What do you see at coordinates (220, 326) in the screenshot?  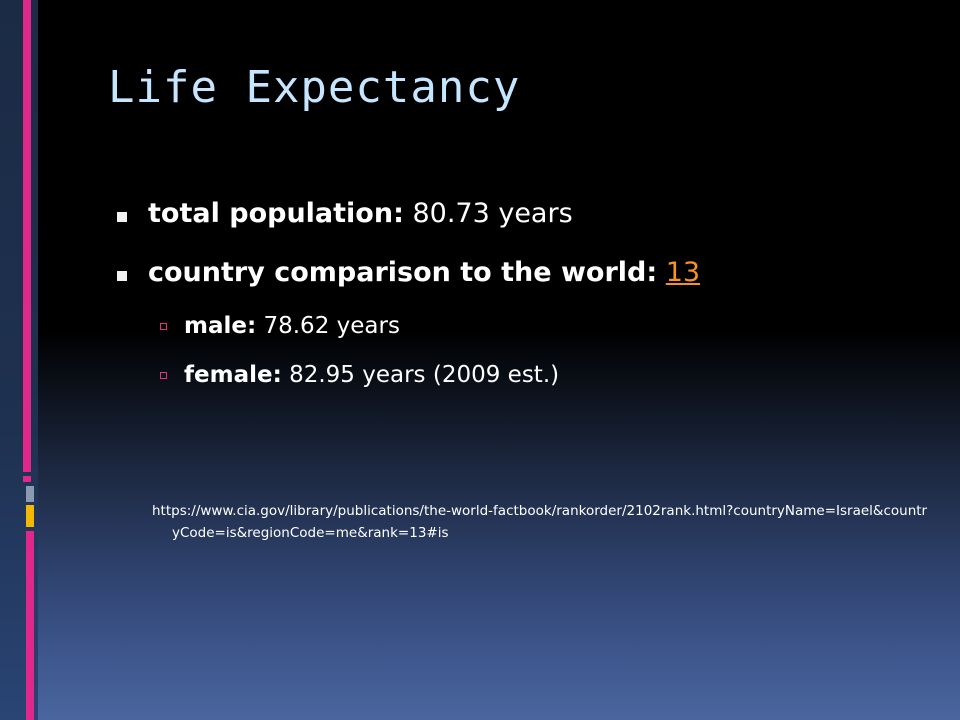 I see `sub-bullet-label: male:` at bounding box center [220, 326].